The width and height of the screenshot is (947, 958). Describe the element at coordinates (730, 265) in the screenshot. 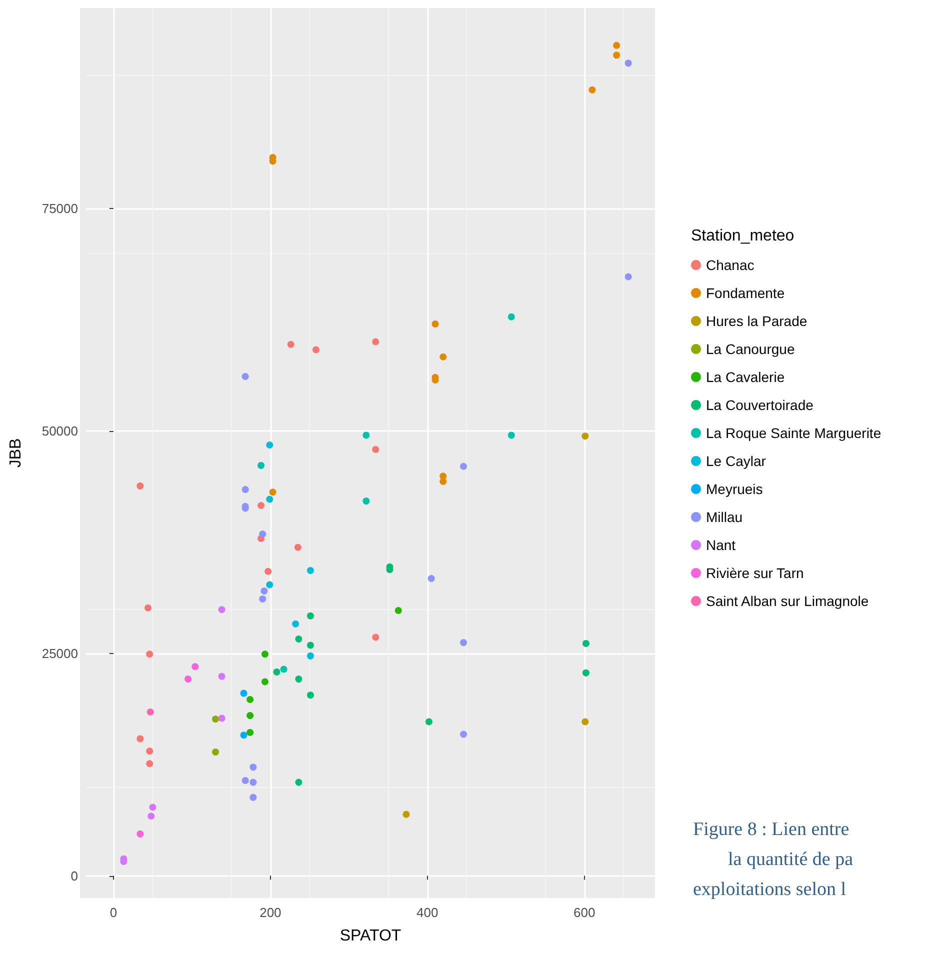

I see `legend-label: Chanac` at that location.